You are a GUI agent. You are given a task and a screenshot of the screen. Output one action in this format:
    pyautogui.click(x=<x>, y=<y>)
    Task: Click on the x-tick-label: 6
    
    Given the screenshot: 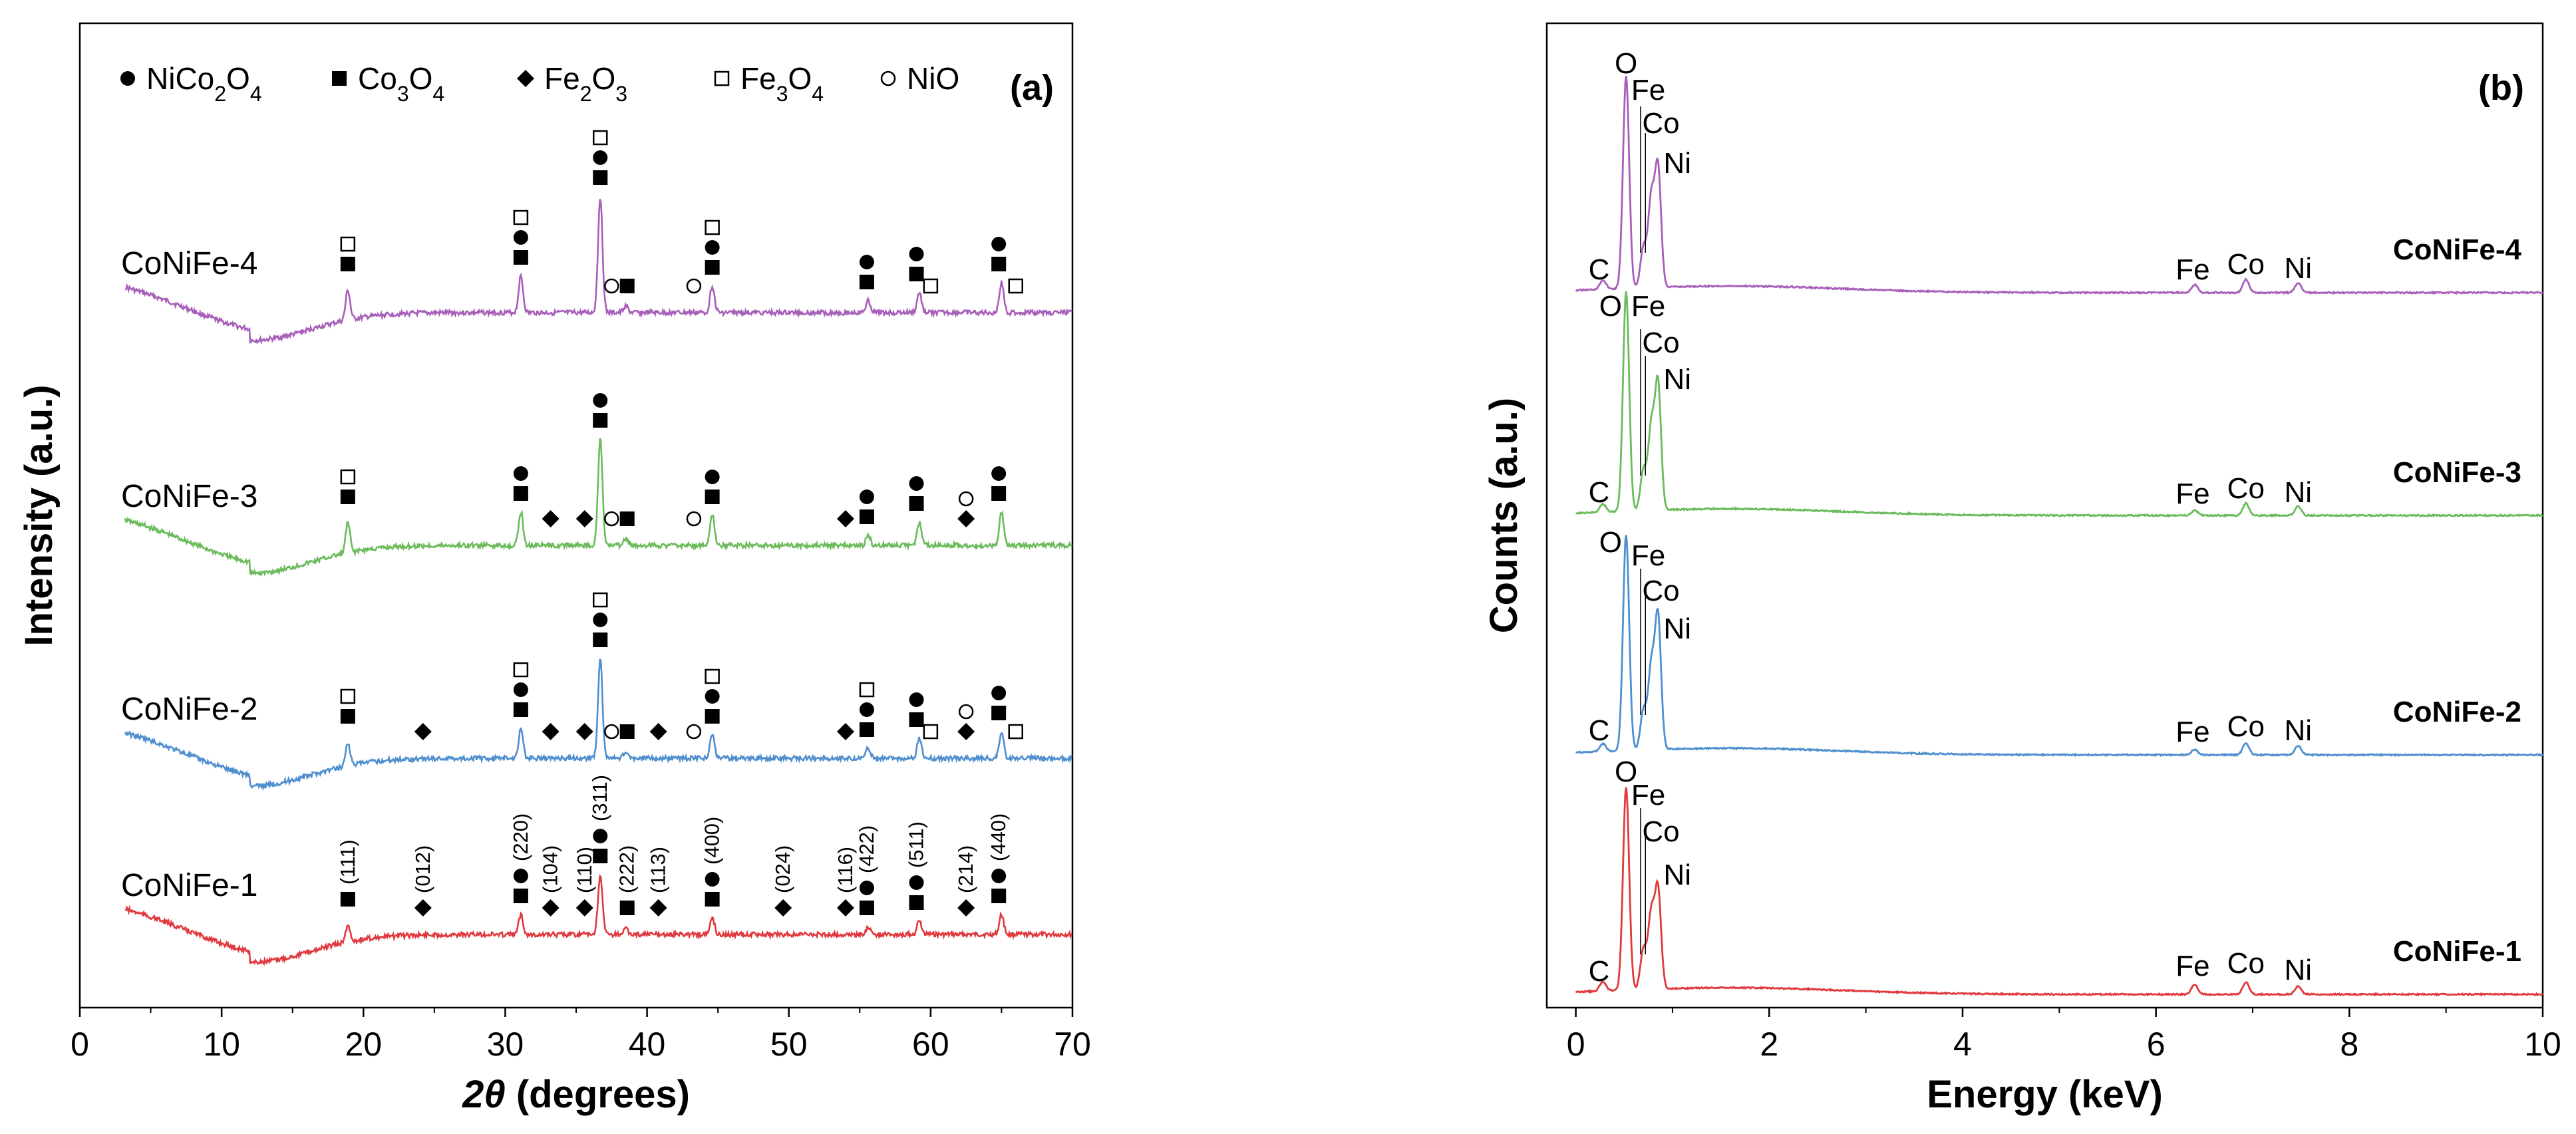 What is the action you would take?
    pyautogui.click(x=2156, y=1045)
    